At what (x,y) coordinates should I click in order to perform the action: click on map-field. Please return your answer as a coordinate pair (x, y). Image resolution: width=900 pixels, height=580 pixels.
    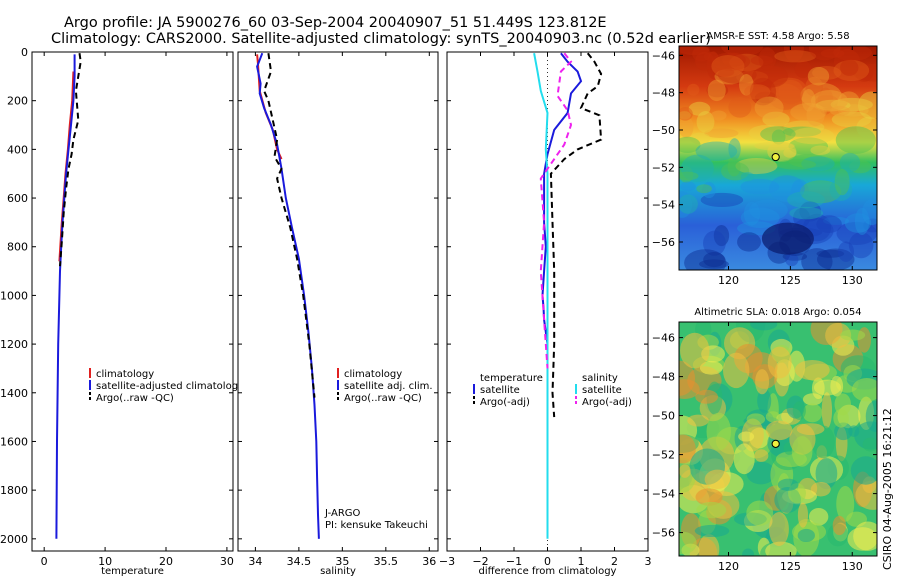
    Looking at the image, I should click on (778, 158).